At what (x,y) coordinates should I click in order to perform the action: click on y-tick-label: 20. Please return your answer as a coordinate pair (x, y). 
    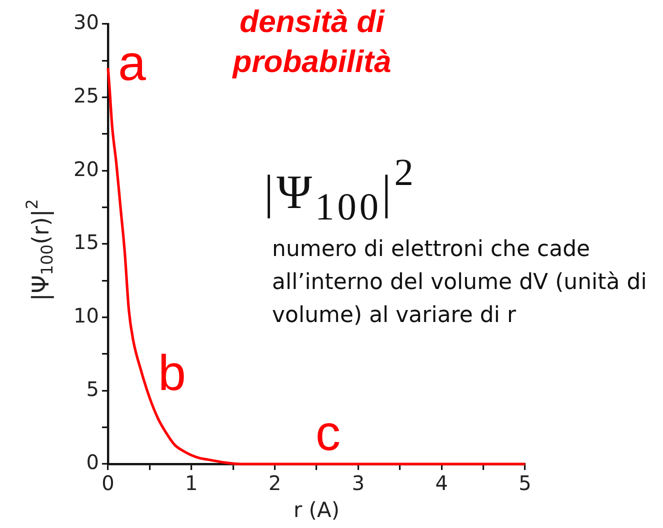
    Looking at the image, I should click on (86, 168).